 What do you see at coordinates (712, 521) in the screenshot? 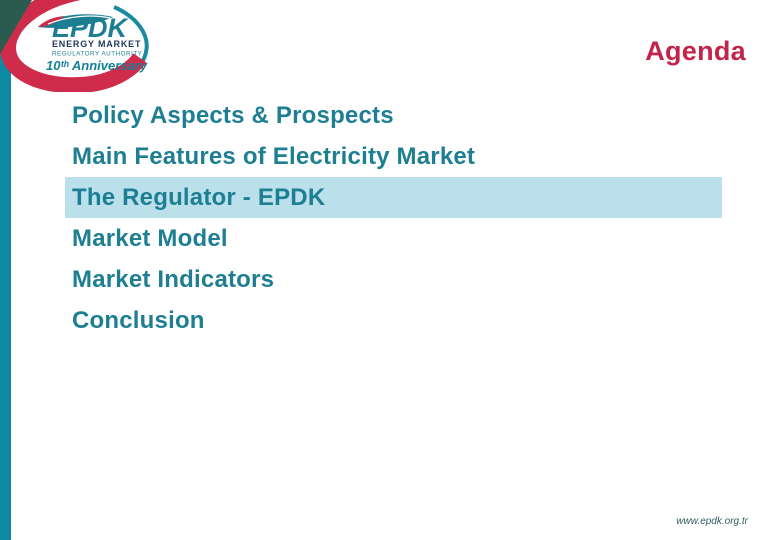
I see `footer-website-url: www.epdk.org.tr` at bounding box center [712, 521].